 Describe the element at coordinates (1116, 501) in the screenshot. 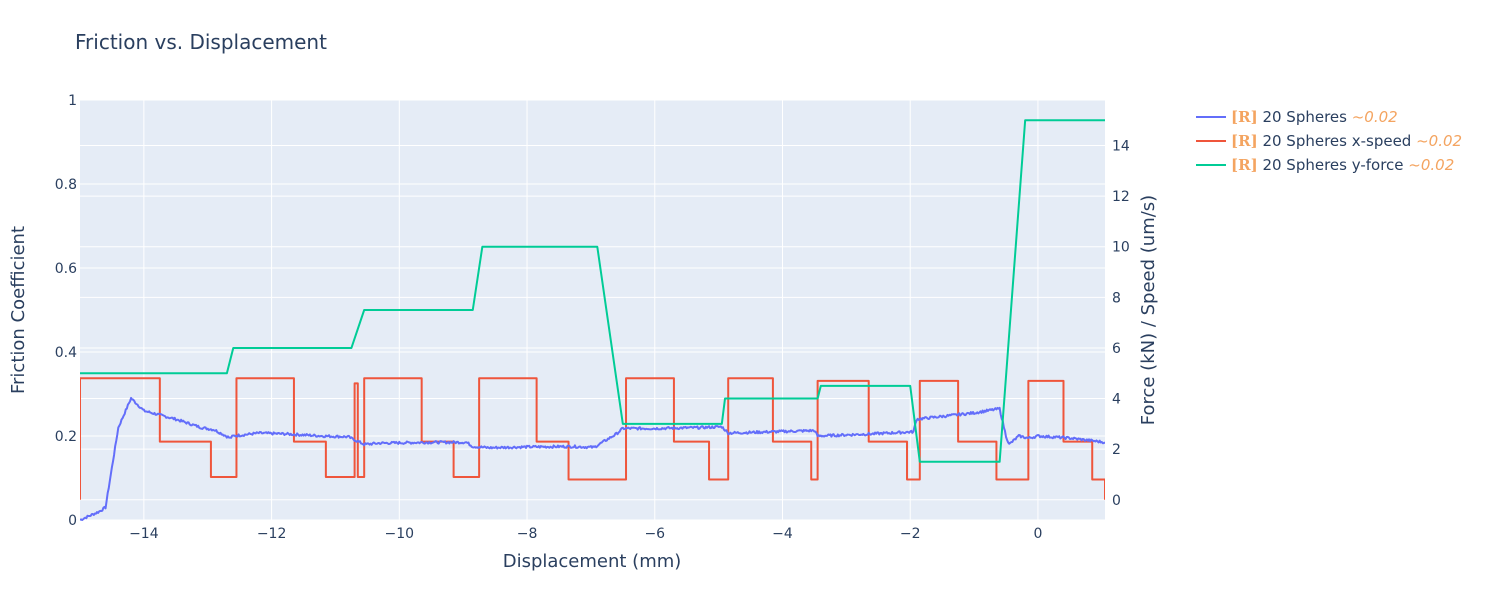

I see `y2-tick-label: 0` at that location.